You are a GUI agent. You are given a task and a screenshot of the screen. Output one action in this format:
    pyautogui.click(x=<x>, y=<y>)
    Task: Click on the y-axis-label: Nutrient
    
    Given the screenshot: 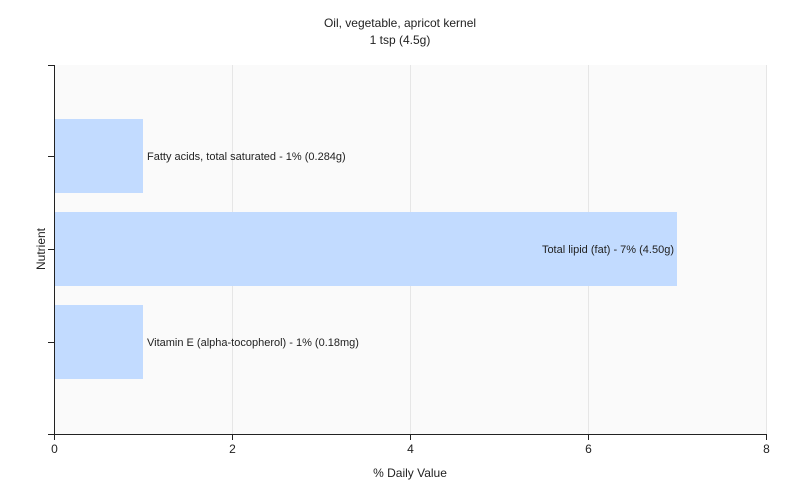 What is the action you would take?
    pyautogui.click(x=41, y=248)
    